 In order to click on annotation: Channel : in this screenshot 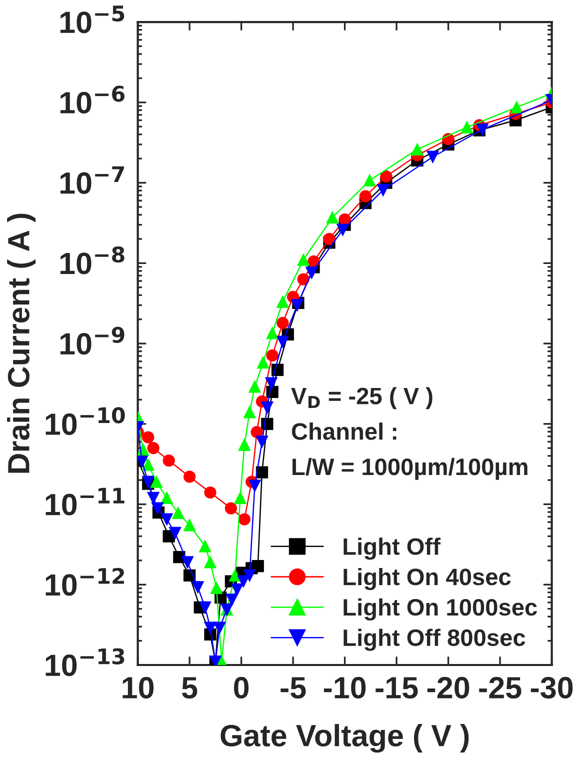, I will do `click(344, 431)`.